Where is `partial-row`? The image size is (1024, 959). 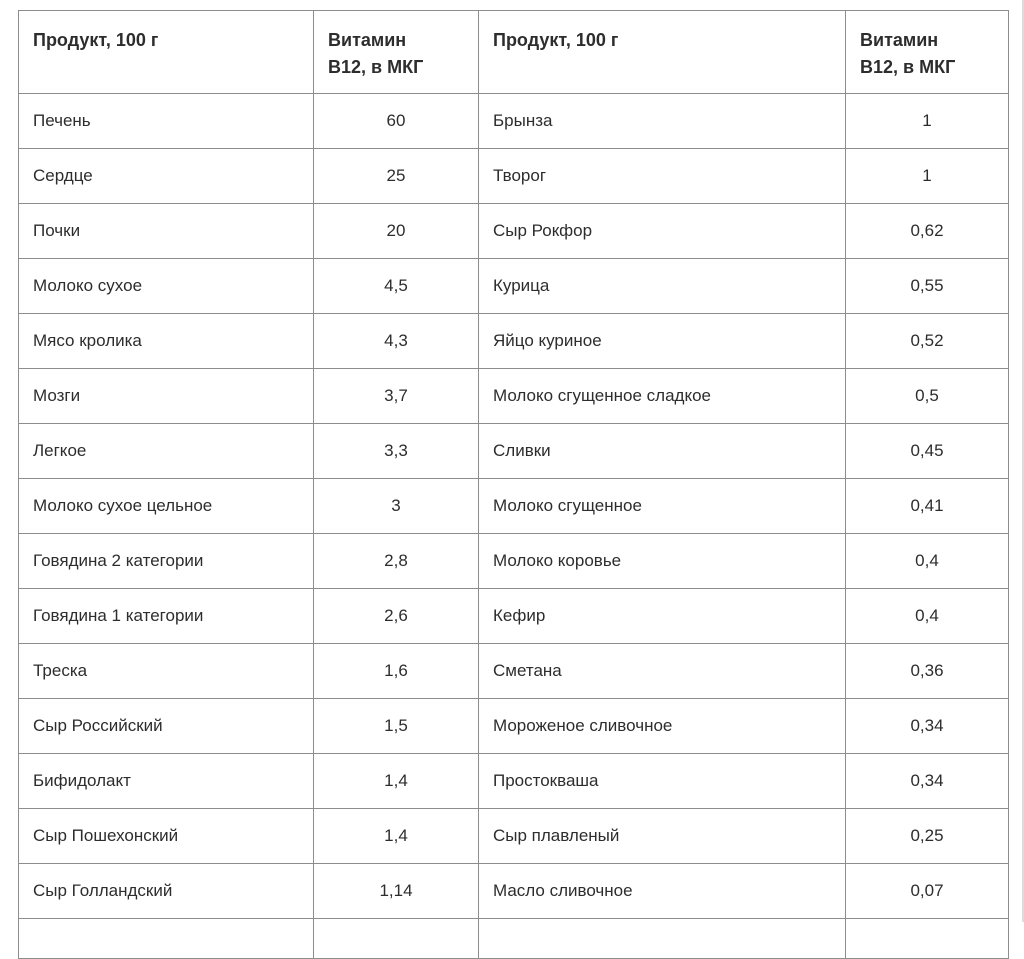
partial-row is located at coordinates (513, 938).